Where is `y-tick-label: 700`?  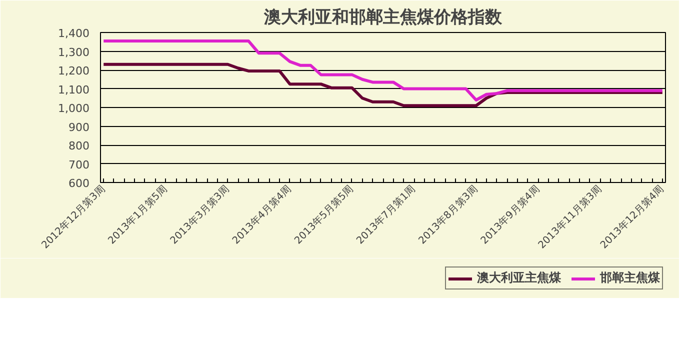
y-tick-label: 700 is located at coordinates (79, 165).